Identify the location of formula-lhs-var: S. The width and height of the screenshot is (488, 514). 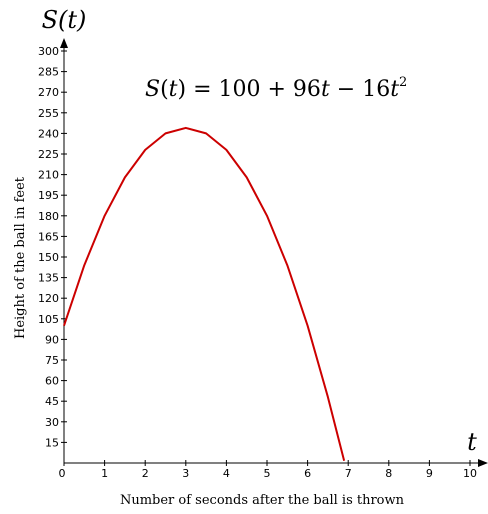
(152, 89).